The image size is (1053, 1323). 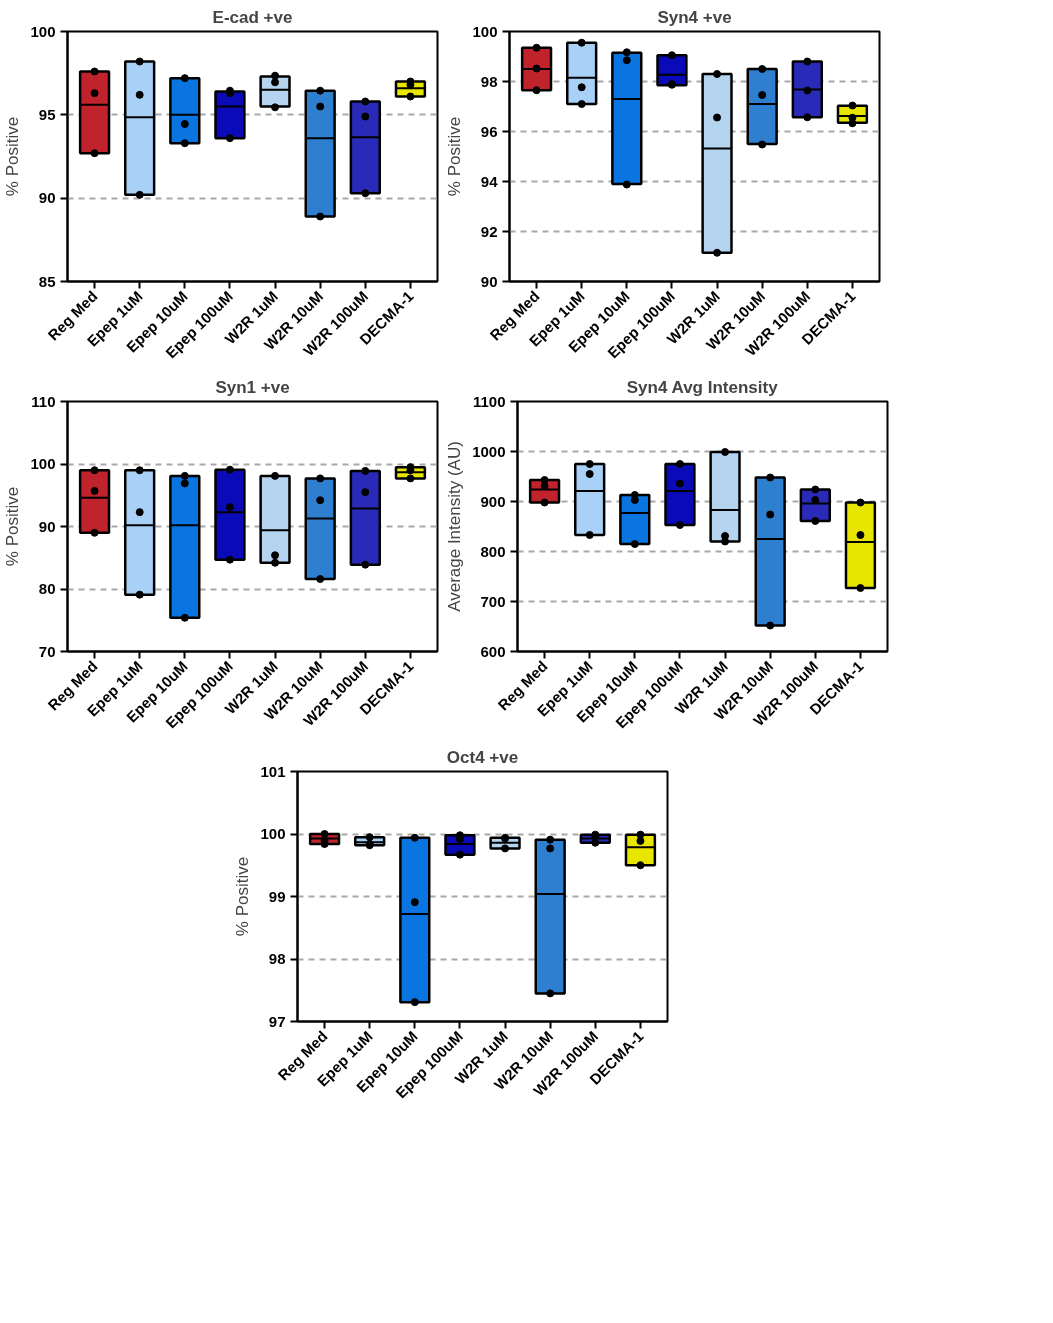 What do you see at coordinates (489, 181) in the screenshot?
I see `y-tick-label: 94` at bounding box center [489, 181].